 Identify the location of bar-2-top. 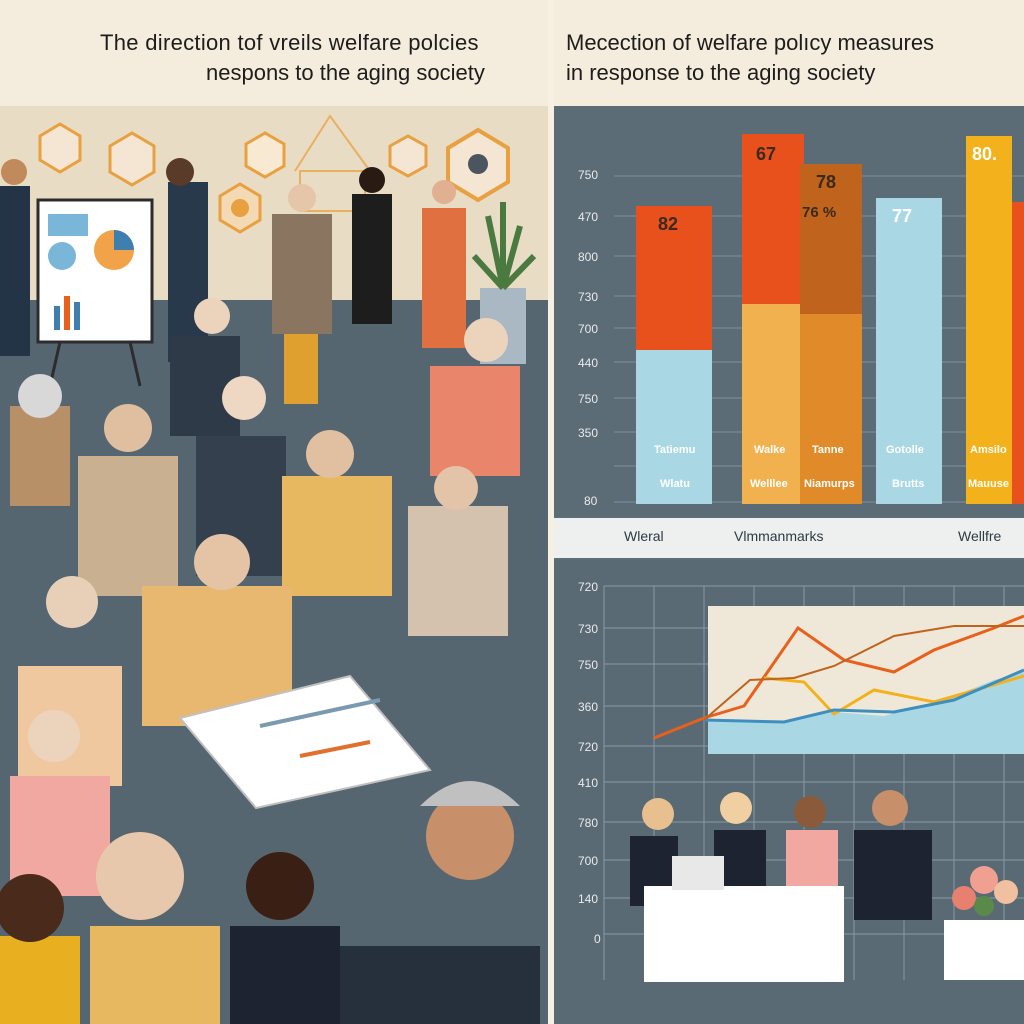
(773, 219).